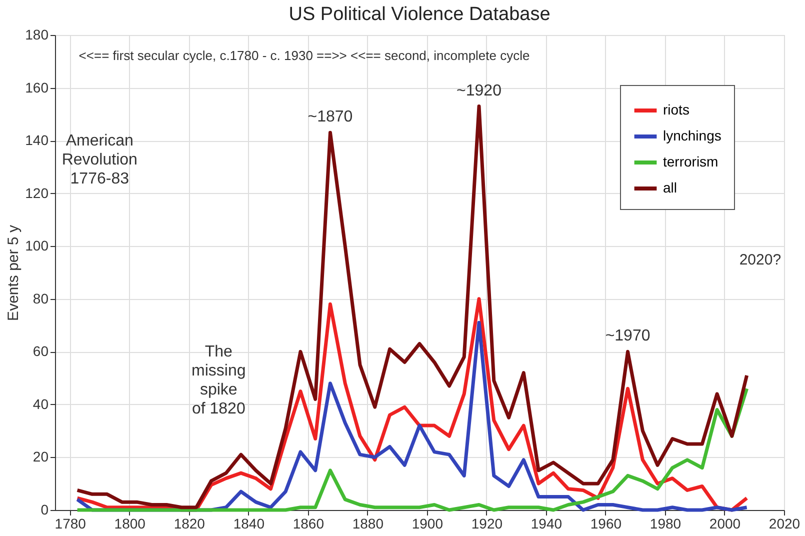  What do you see at coordinates (308, 524) in the screenshot?
I see `x-tick-label: 1860` at bounding box center [308, 524].